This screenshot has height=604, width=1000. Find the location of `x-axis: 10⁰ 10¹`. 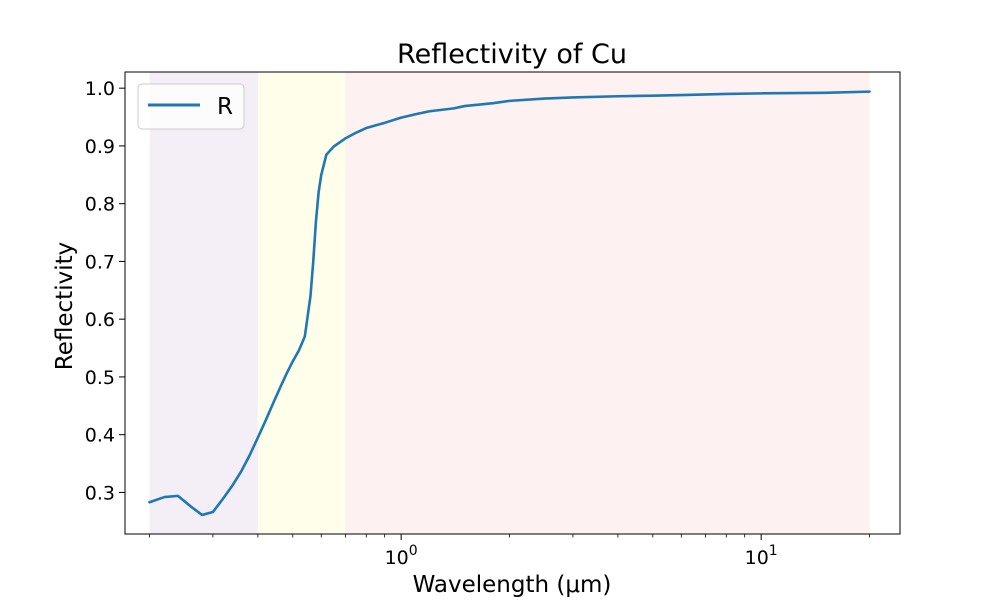

x-axis: 10⁰ 10¹ is located at coordinates (509, 551).